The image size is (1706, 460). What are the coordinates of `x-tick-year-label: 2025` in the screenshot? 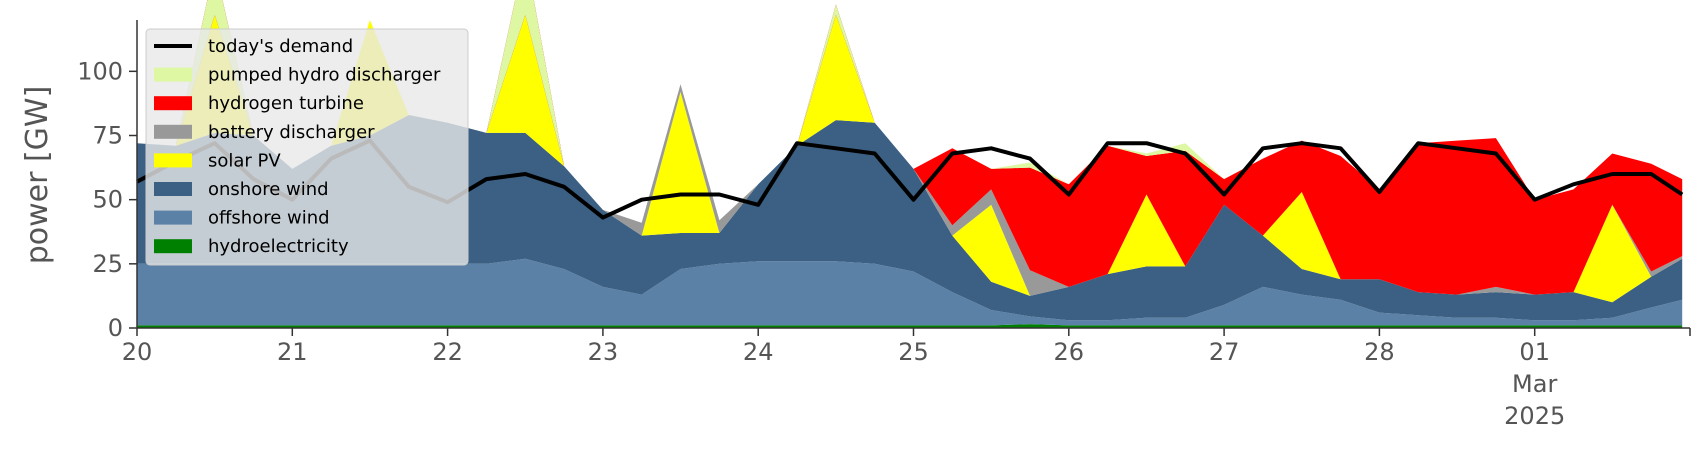 It's located at (1534, 416).